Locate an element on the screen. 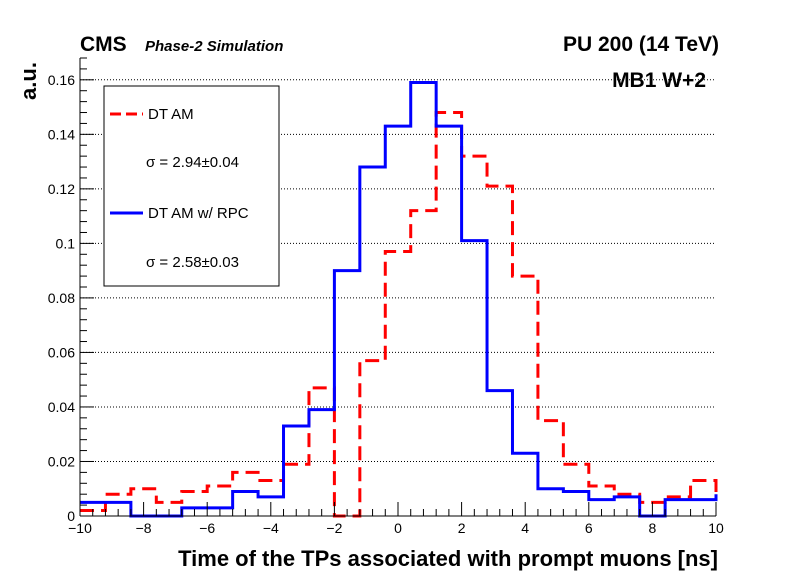 The width and height of the screenshot is (796, 572). legend-sigma-dt-am: σ = 2.94±0.04 is located at coordinates (192, 162).